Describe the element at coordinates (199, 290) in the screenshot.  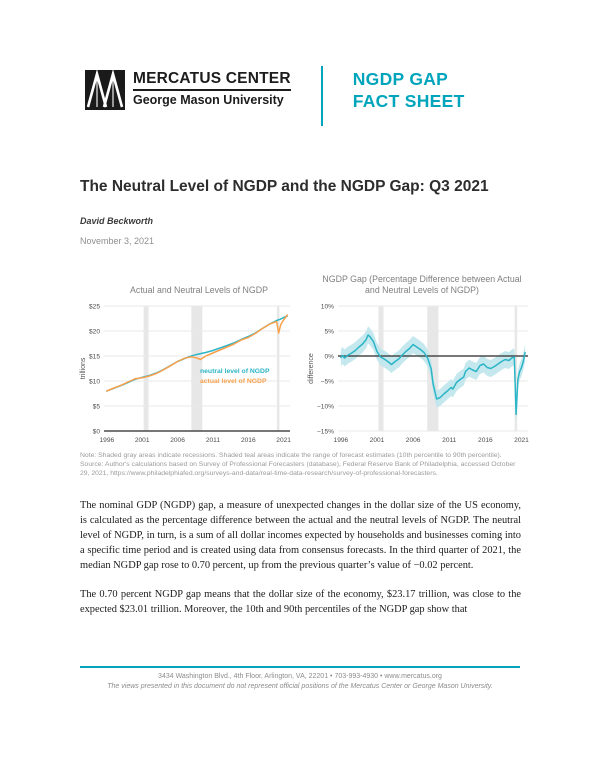
I see `chart-levels-title: Actual and Neutral Levels of NGDP` at that location.